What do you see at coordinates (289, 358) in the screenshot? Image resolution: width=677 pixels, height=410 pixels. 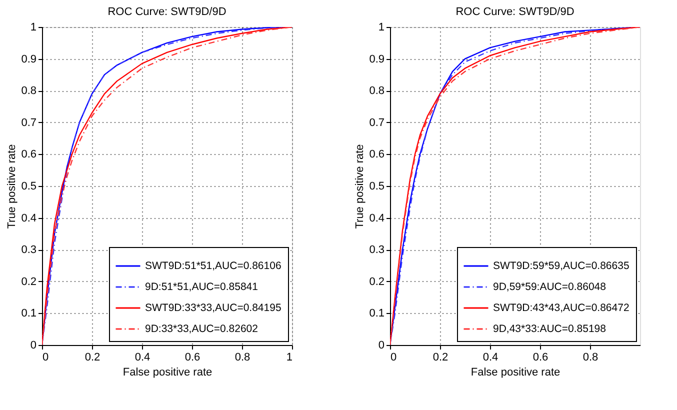 I see `x-tick-label: 1` at bounding box center [289, 358].